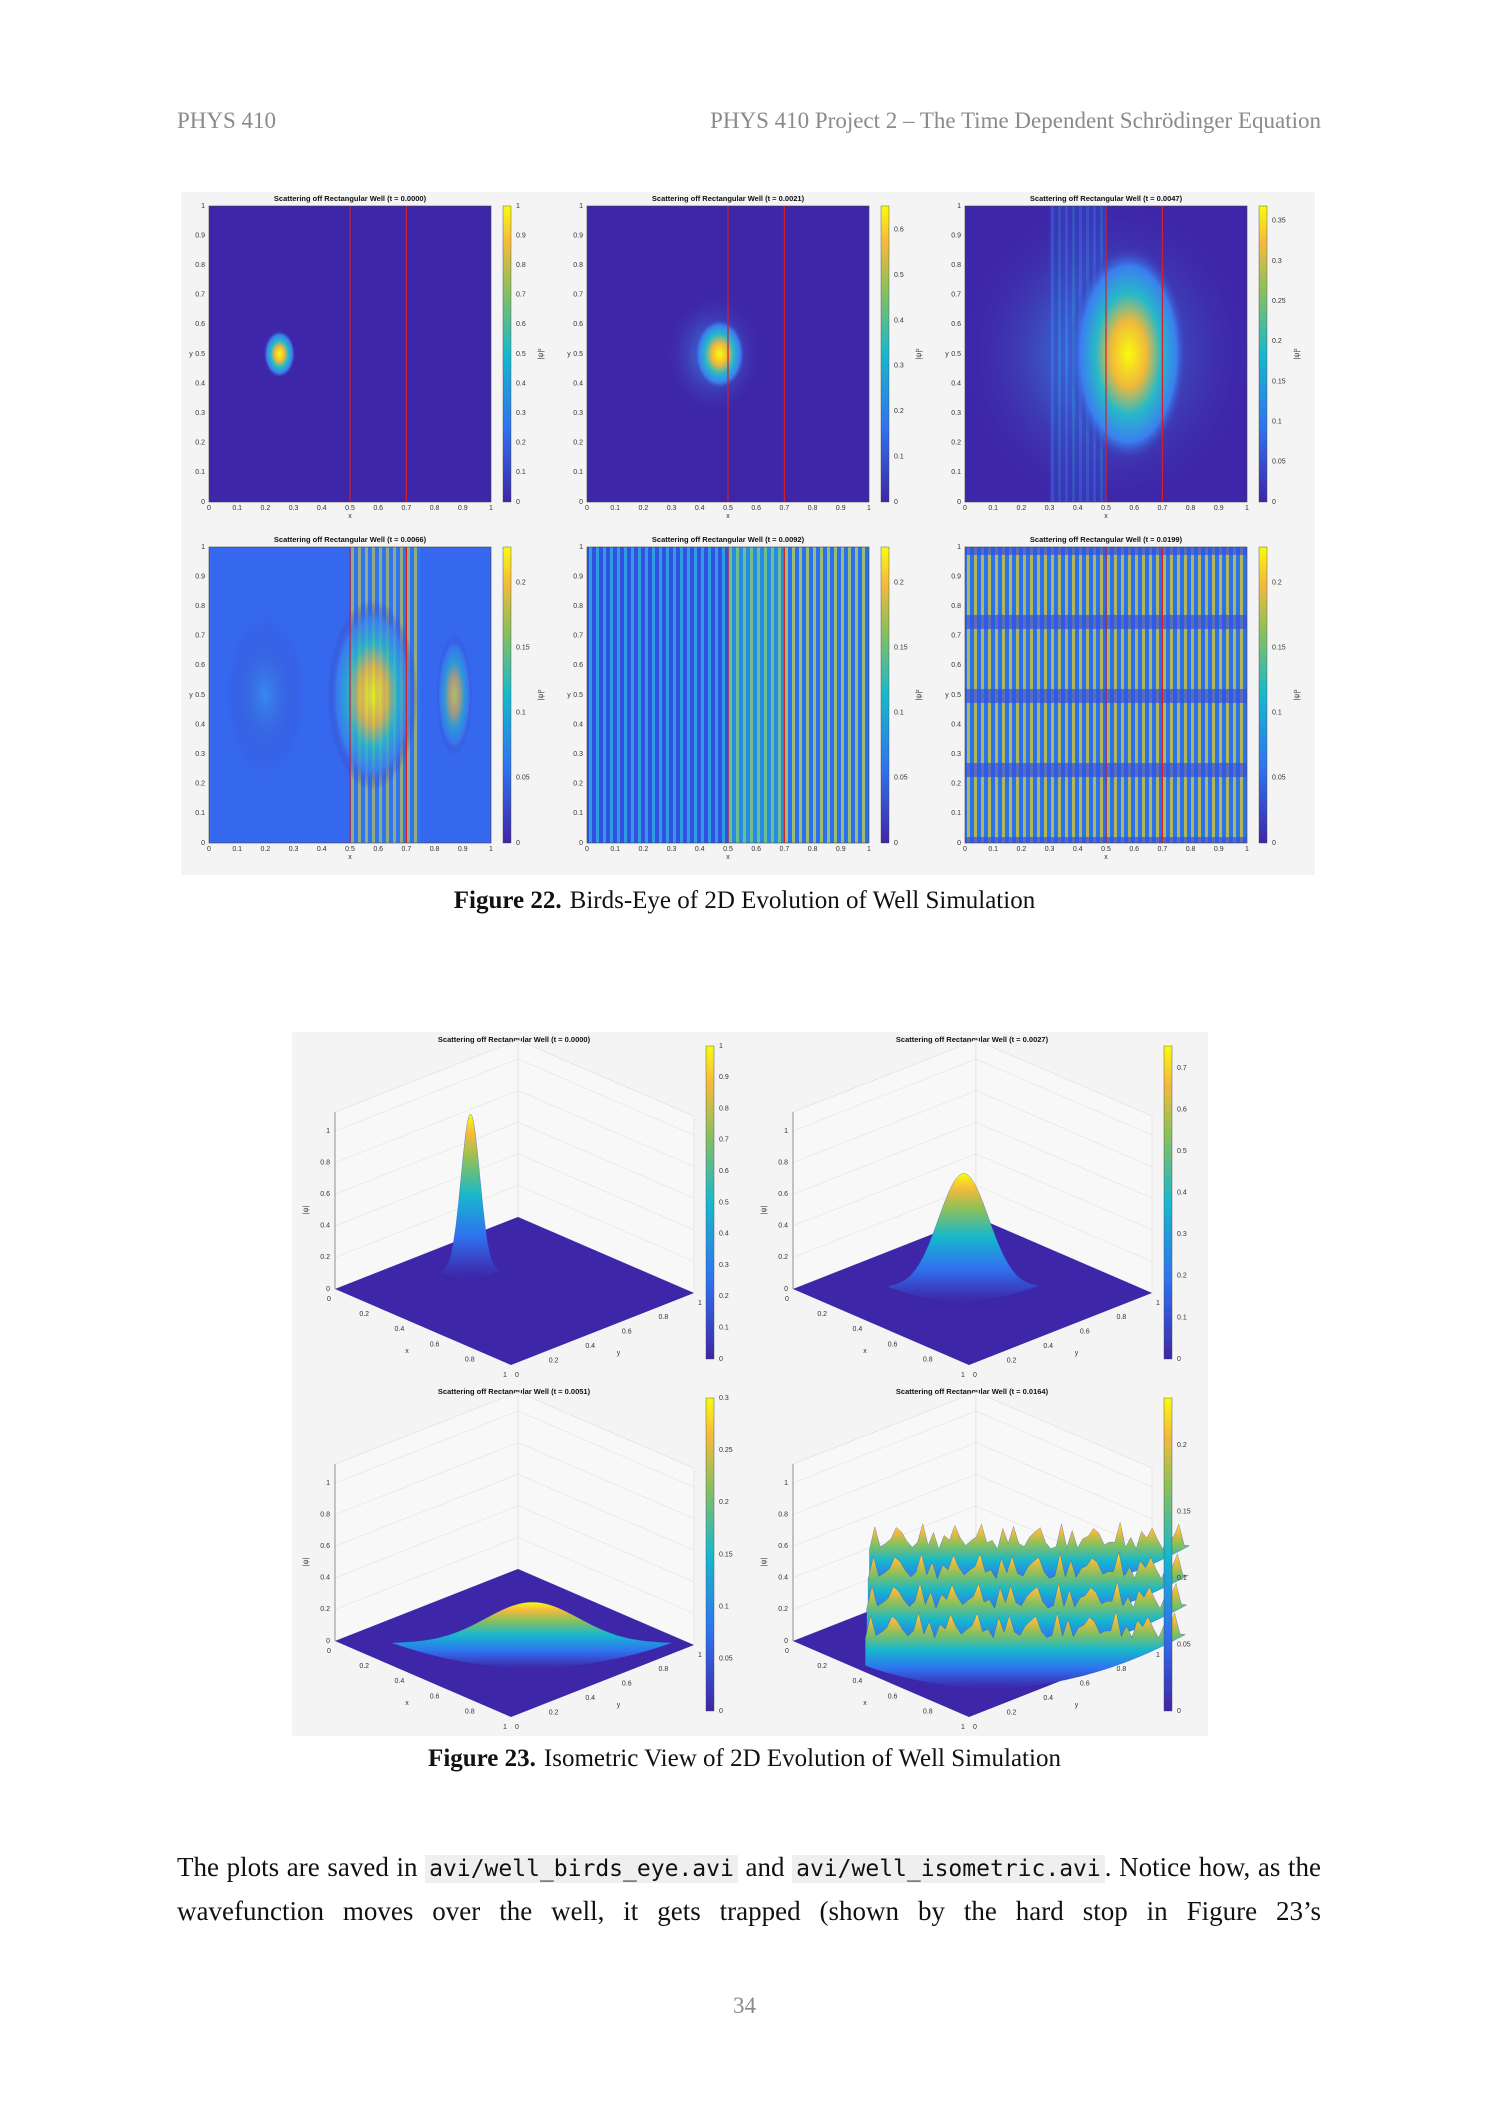 This screenshot has height=2105, width=1489. What do you see at coordinates (728, 695) in the screenshot?
I see `plot-frame` at bounding box center [728, 695].